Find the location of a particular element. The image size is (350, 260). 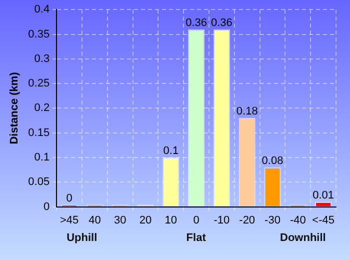

data-label: 0.08 is located at coordinates (273, 160).